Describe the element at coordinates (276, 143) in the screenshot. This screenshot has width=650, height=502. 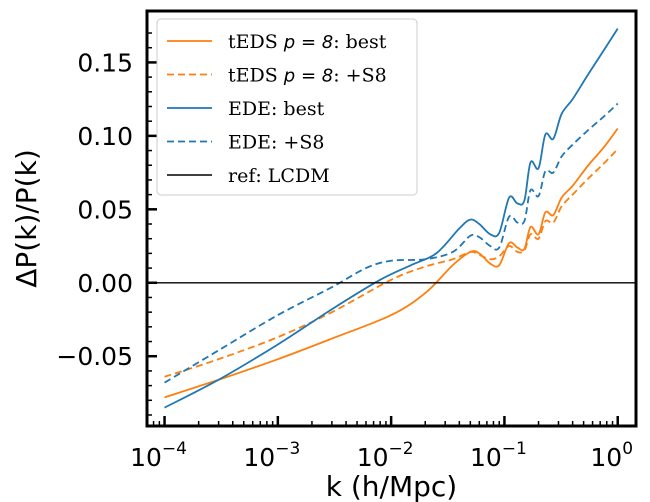
I see `legend-label-ede-s8: EDE: +S8` at that location.